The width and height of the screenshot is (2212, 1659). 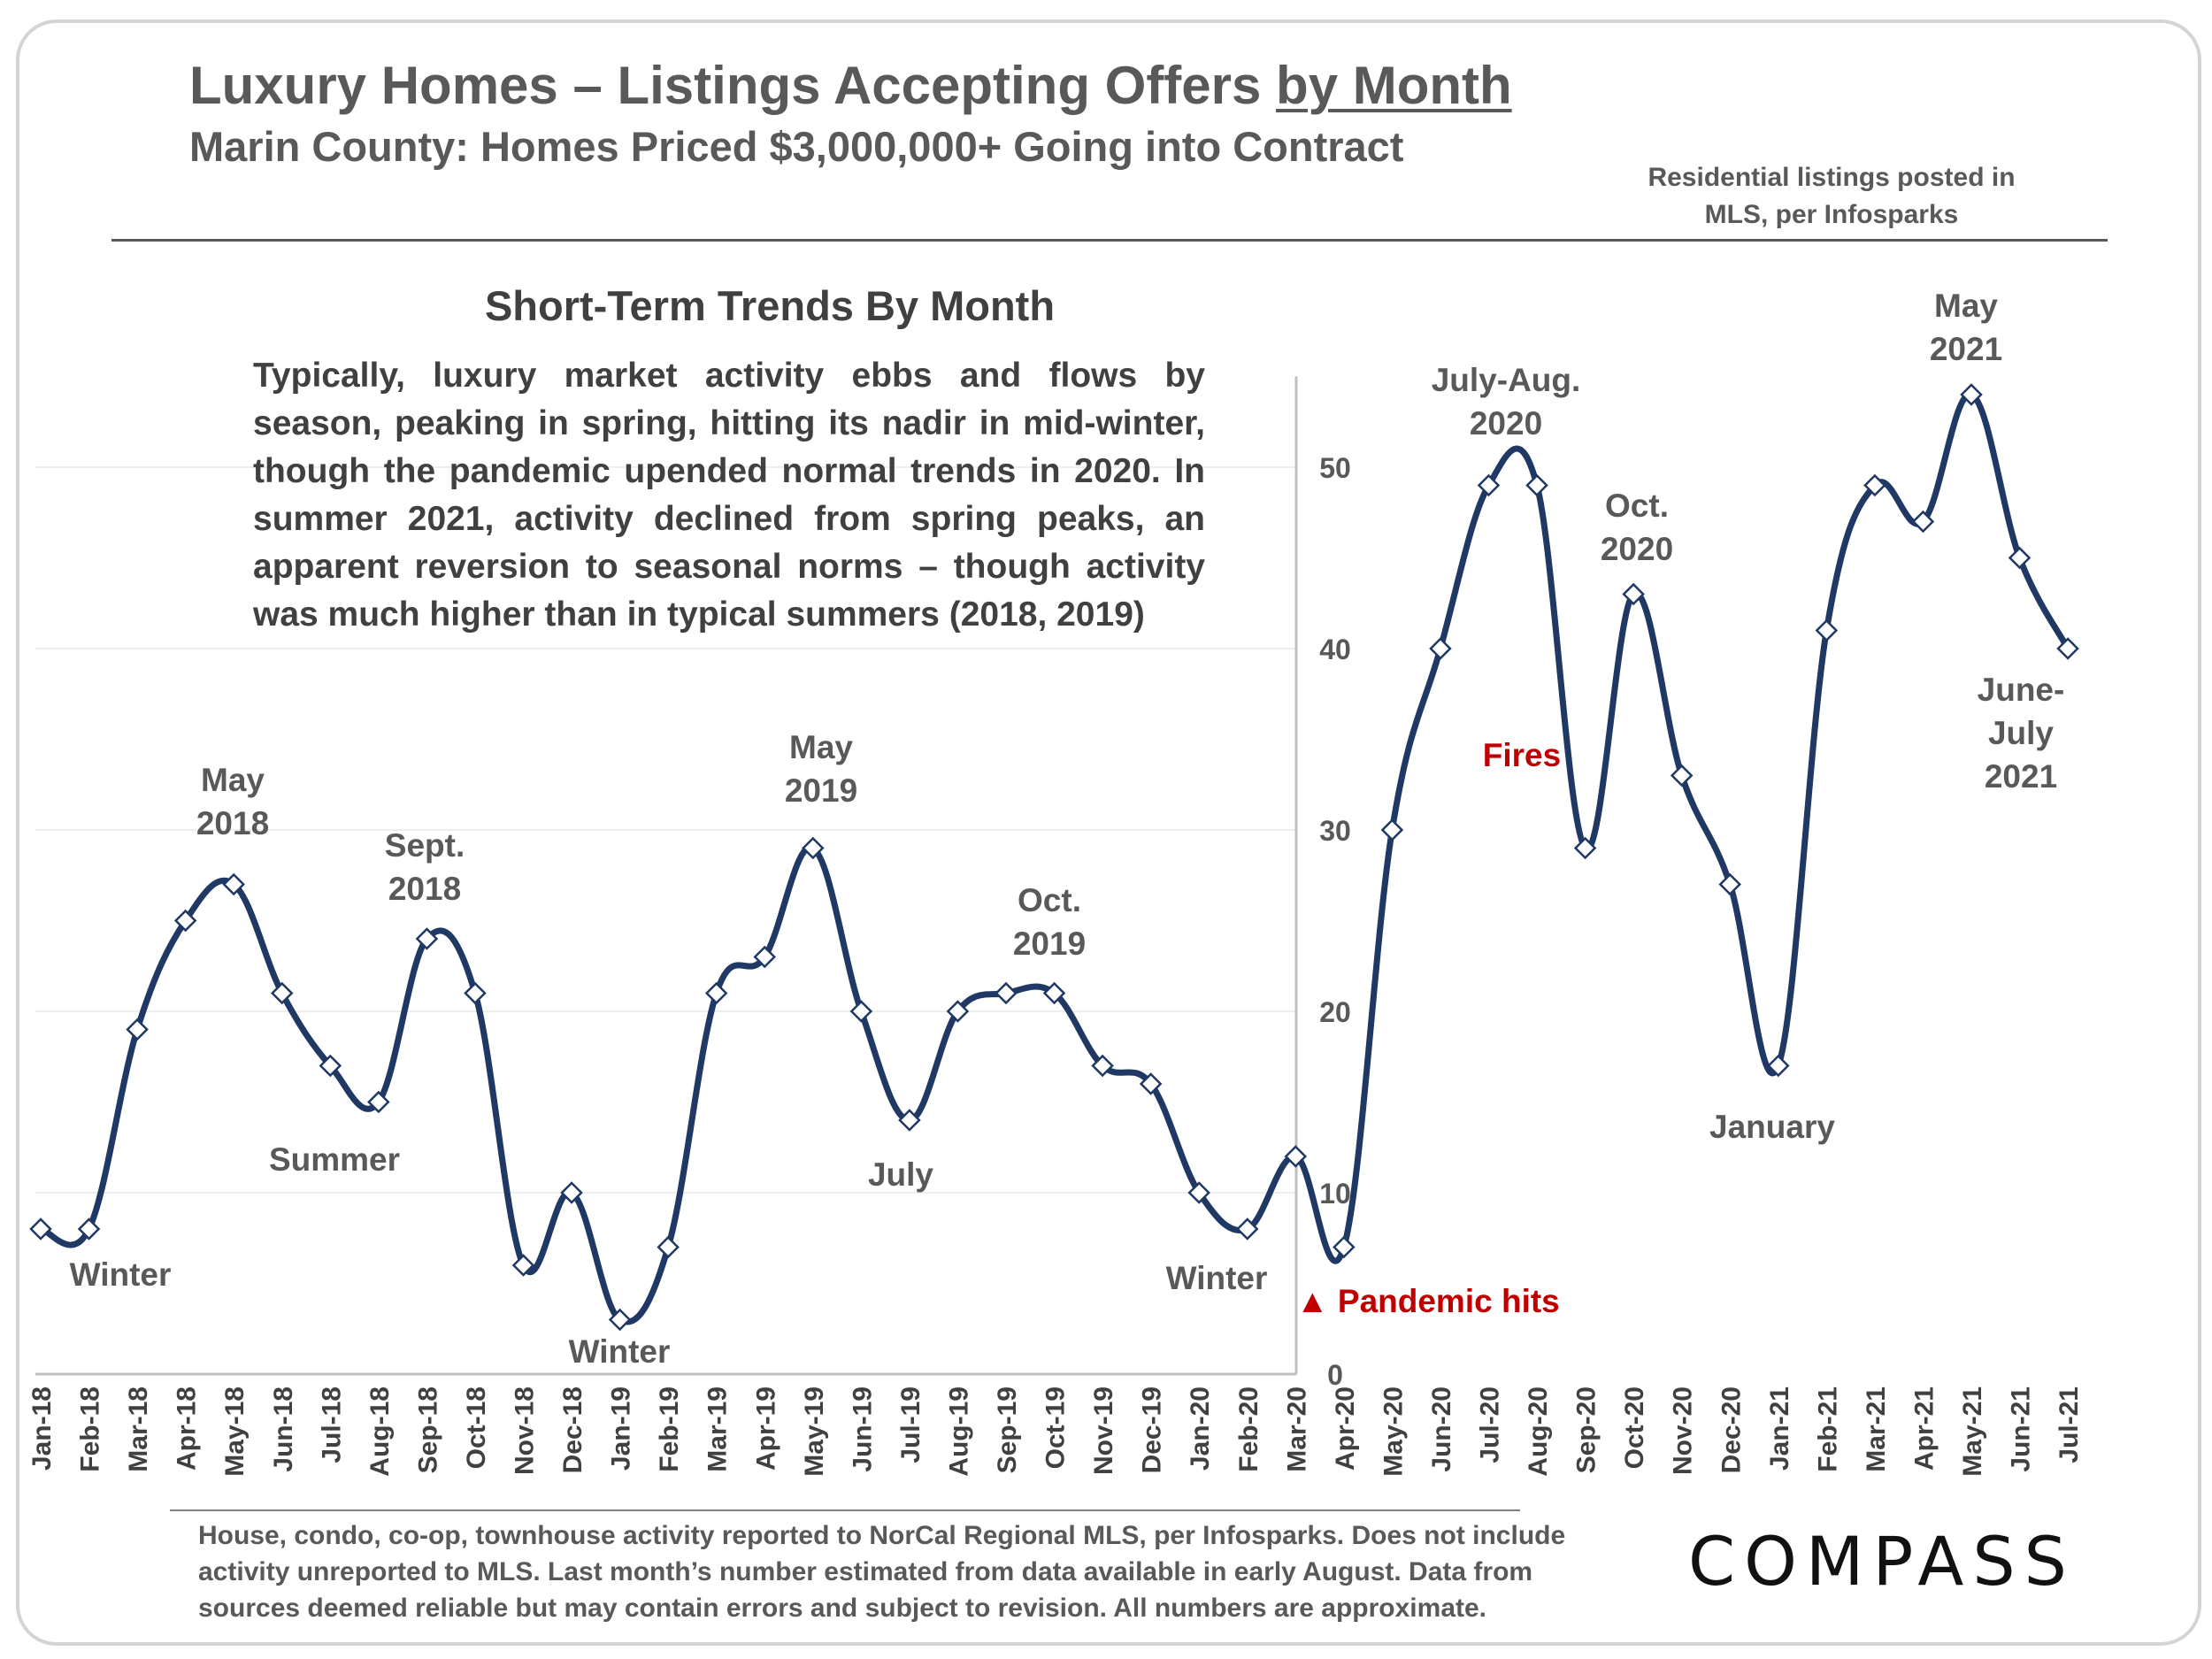 What do you see at coordinates (669, 1429) in the screenshot?
I see `x-tick-label: Feb-19` at bounding box center [669, 1429].